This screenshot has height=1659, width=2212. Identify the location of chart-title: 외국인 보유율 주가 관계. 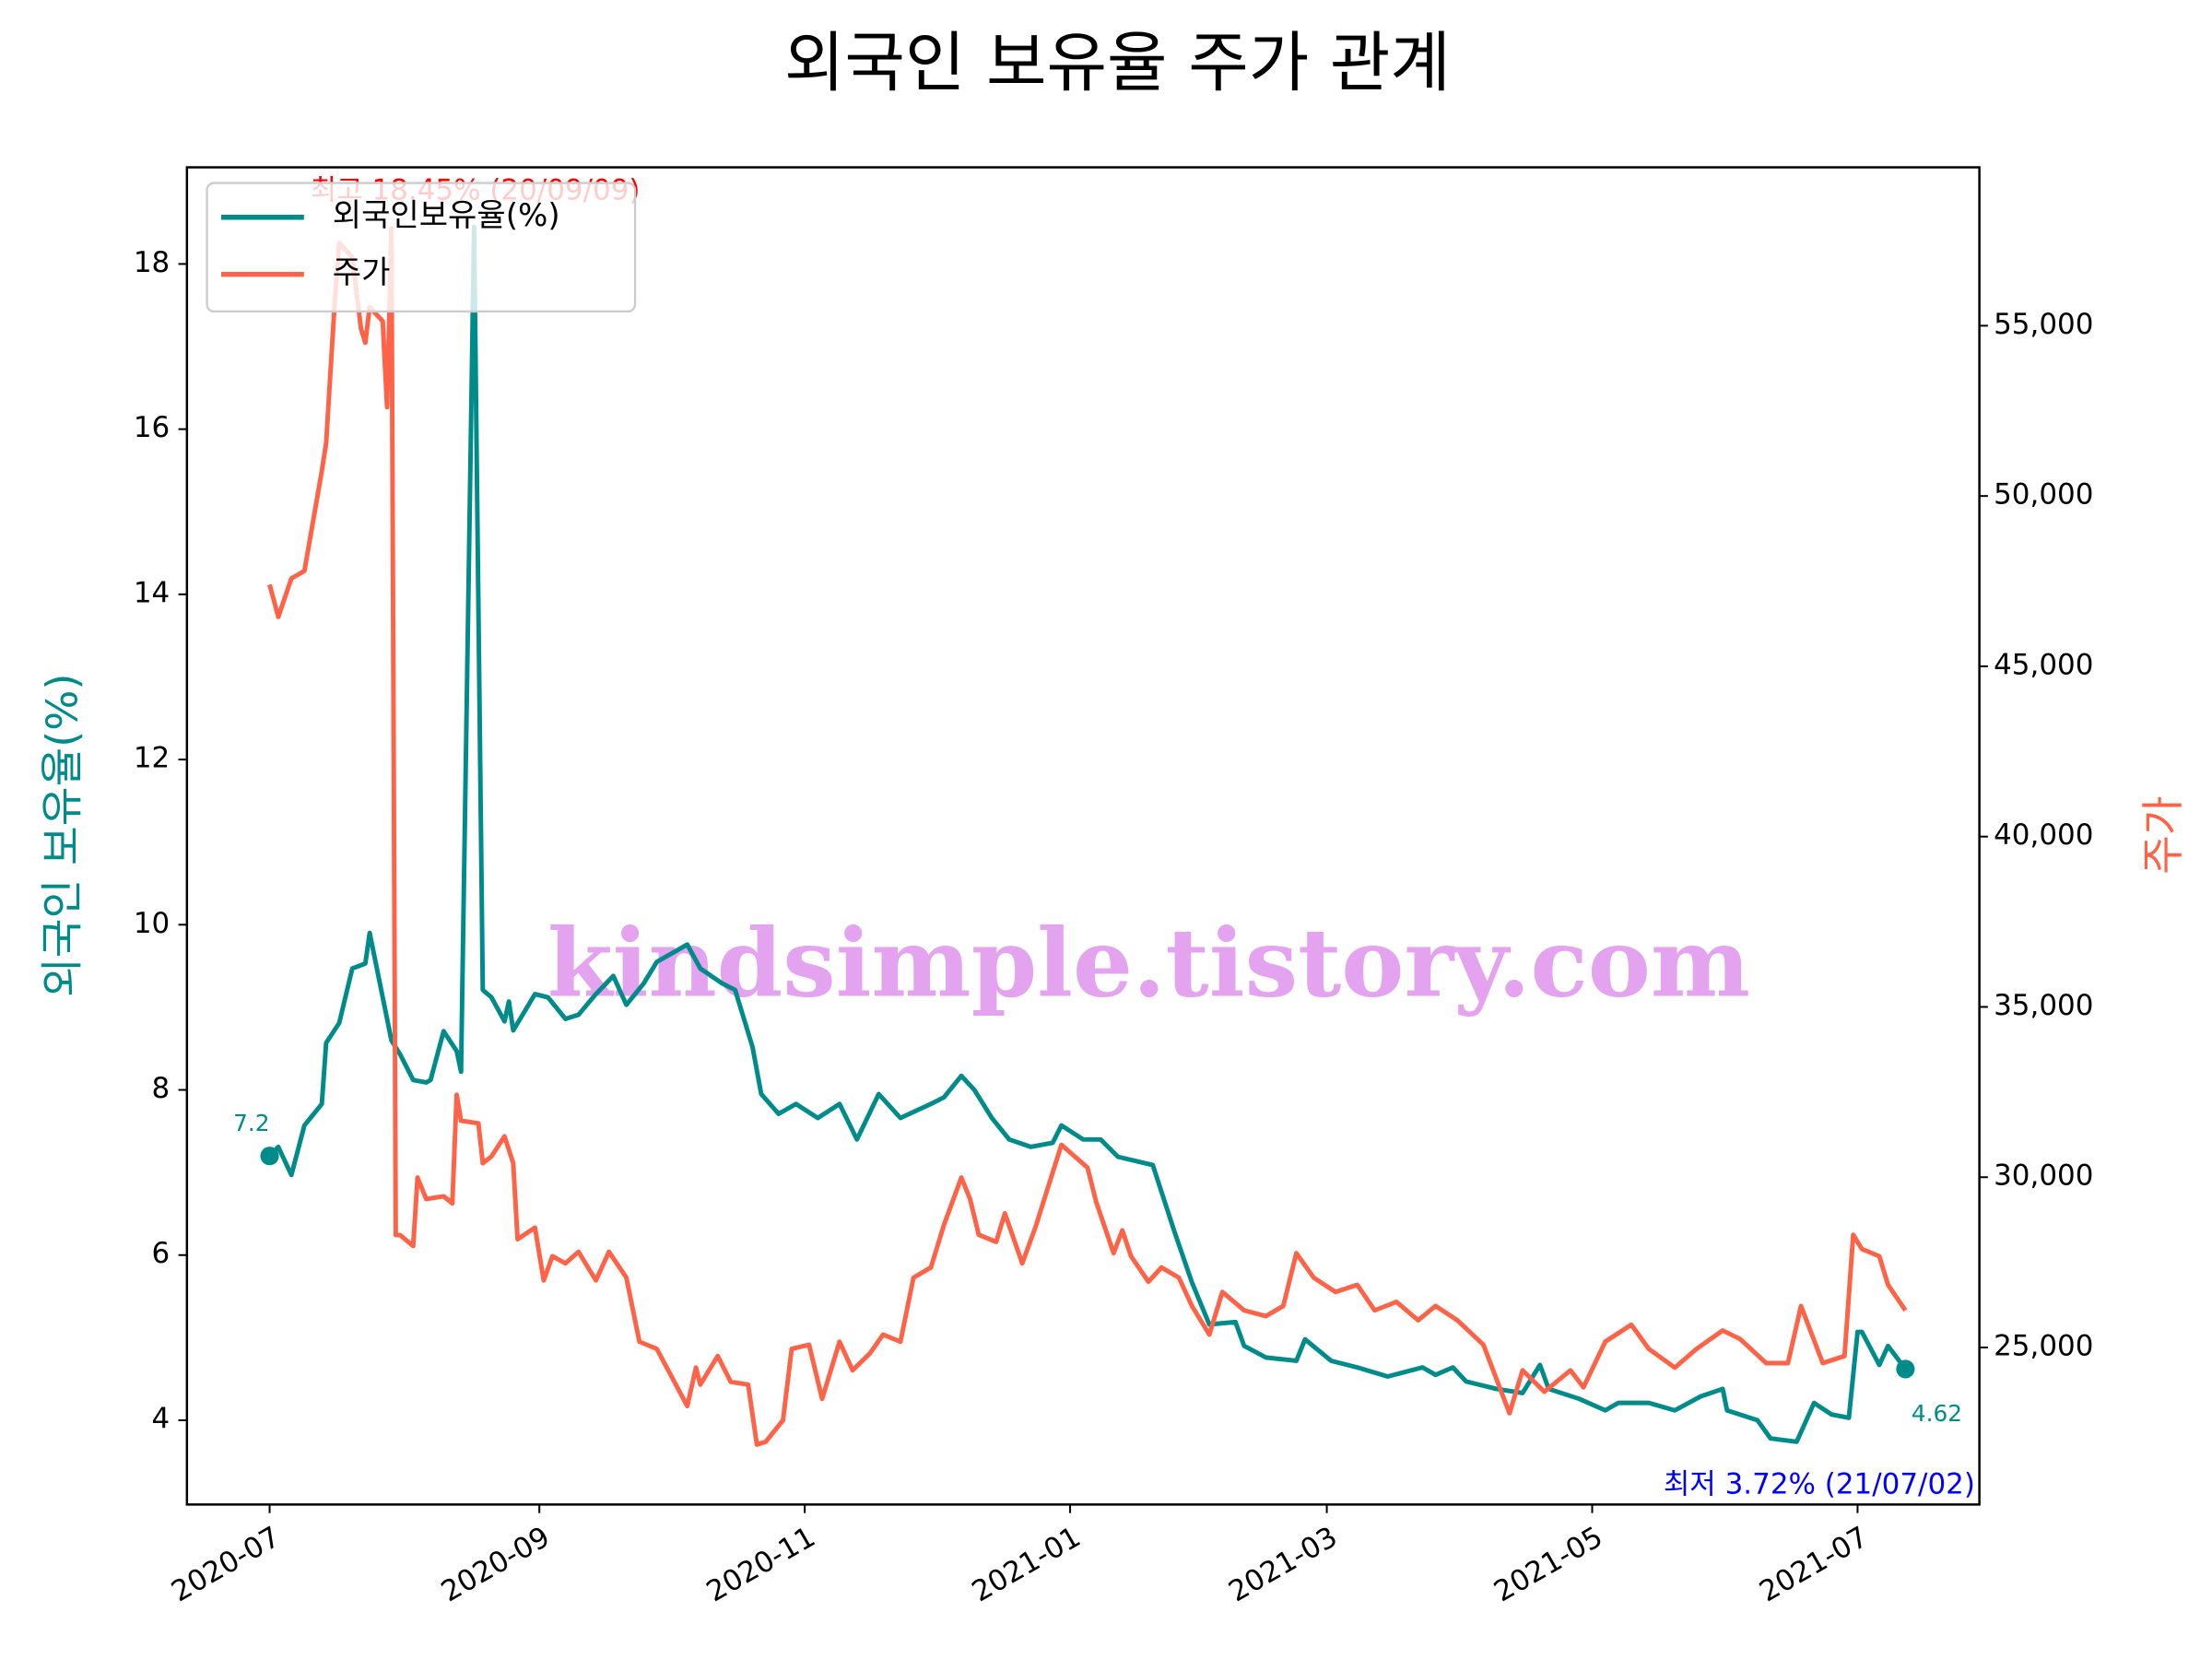
(1117, 63).